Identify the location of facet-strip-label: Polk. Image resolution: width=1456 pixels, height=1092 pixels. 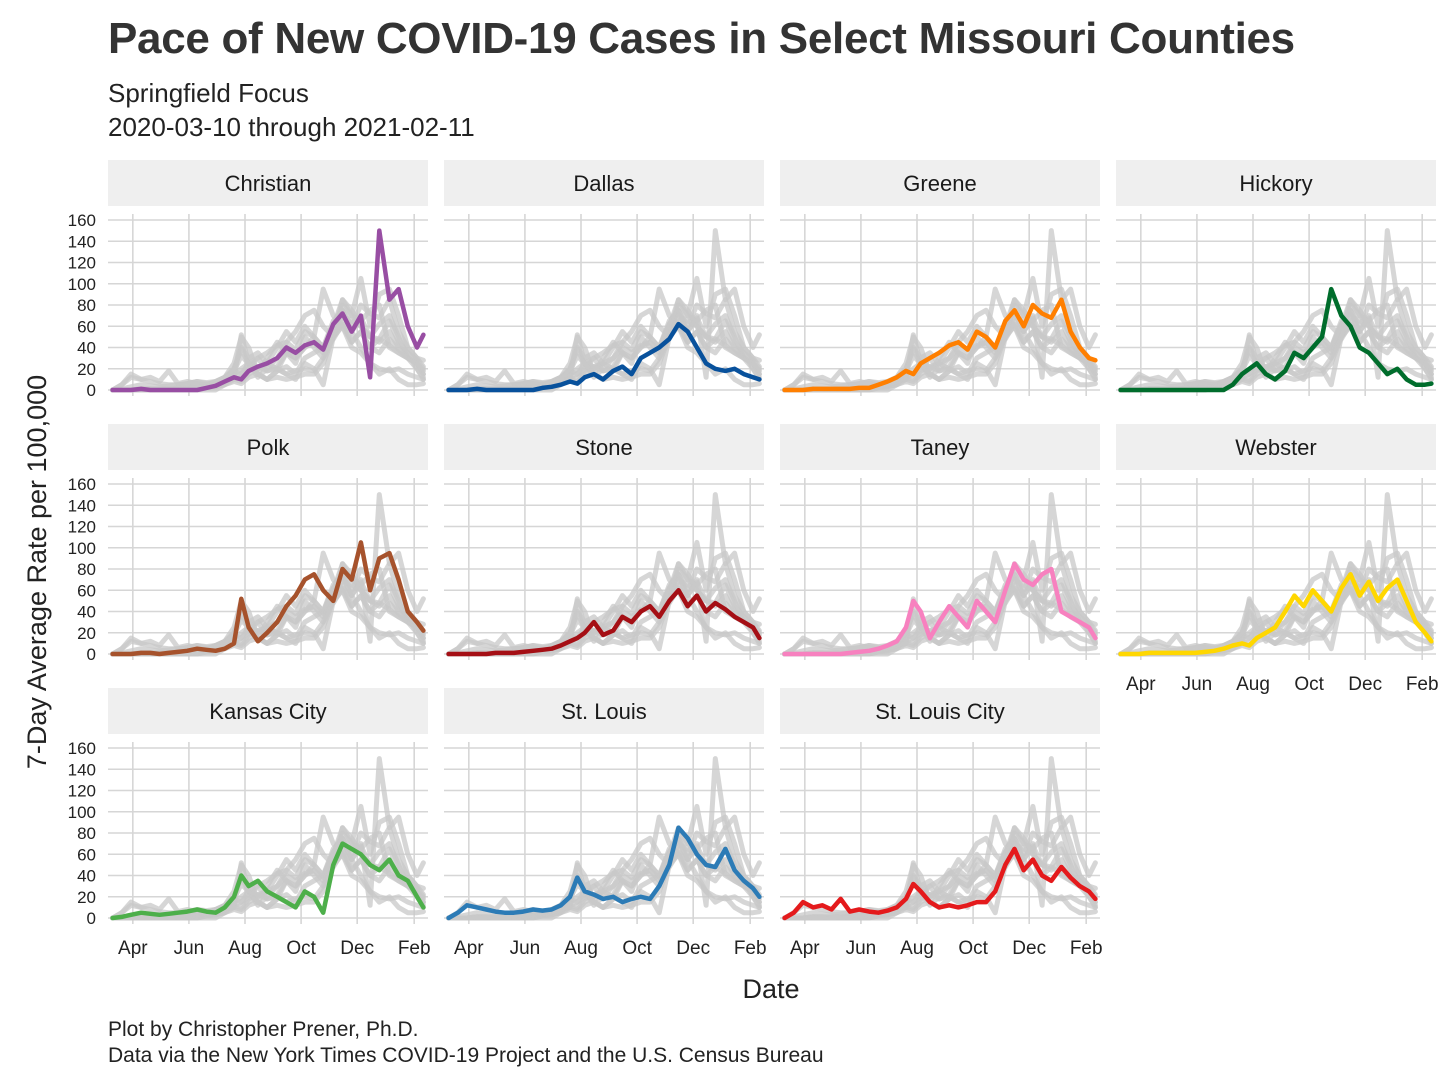
(269, 447).